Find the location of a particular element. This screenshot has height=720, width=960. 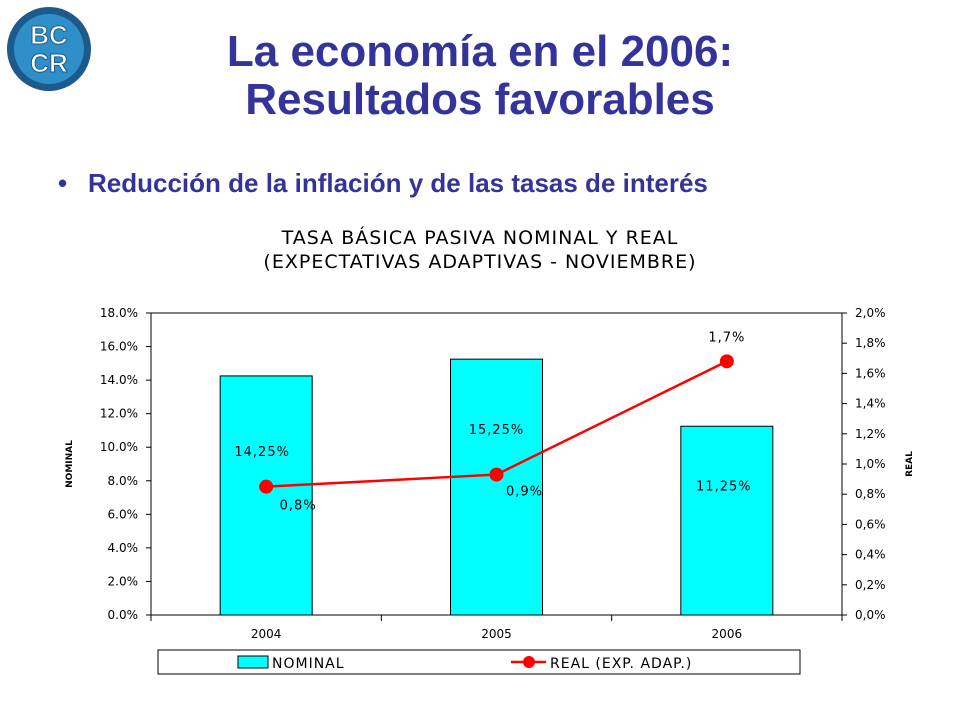

slide-title-line1: La economía en el 2006: is located at coordinates (480, 51).